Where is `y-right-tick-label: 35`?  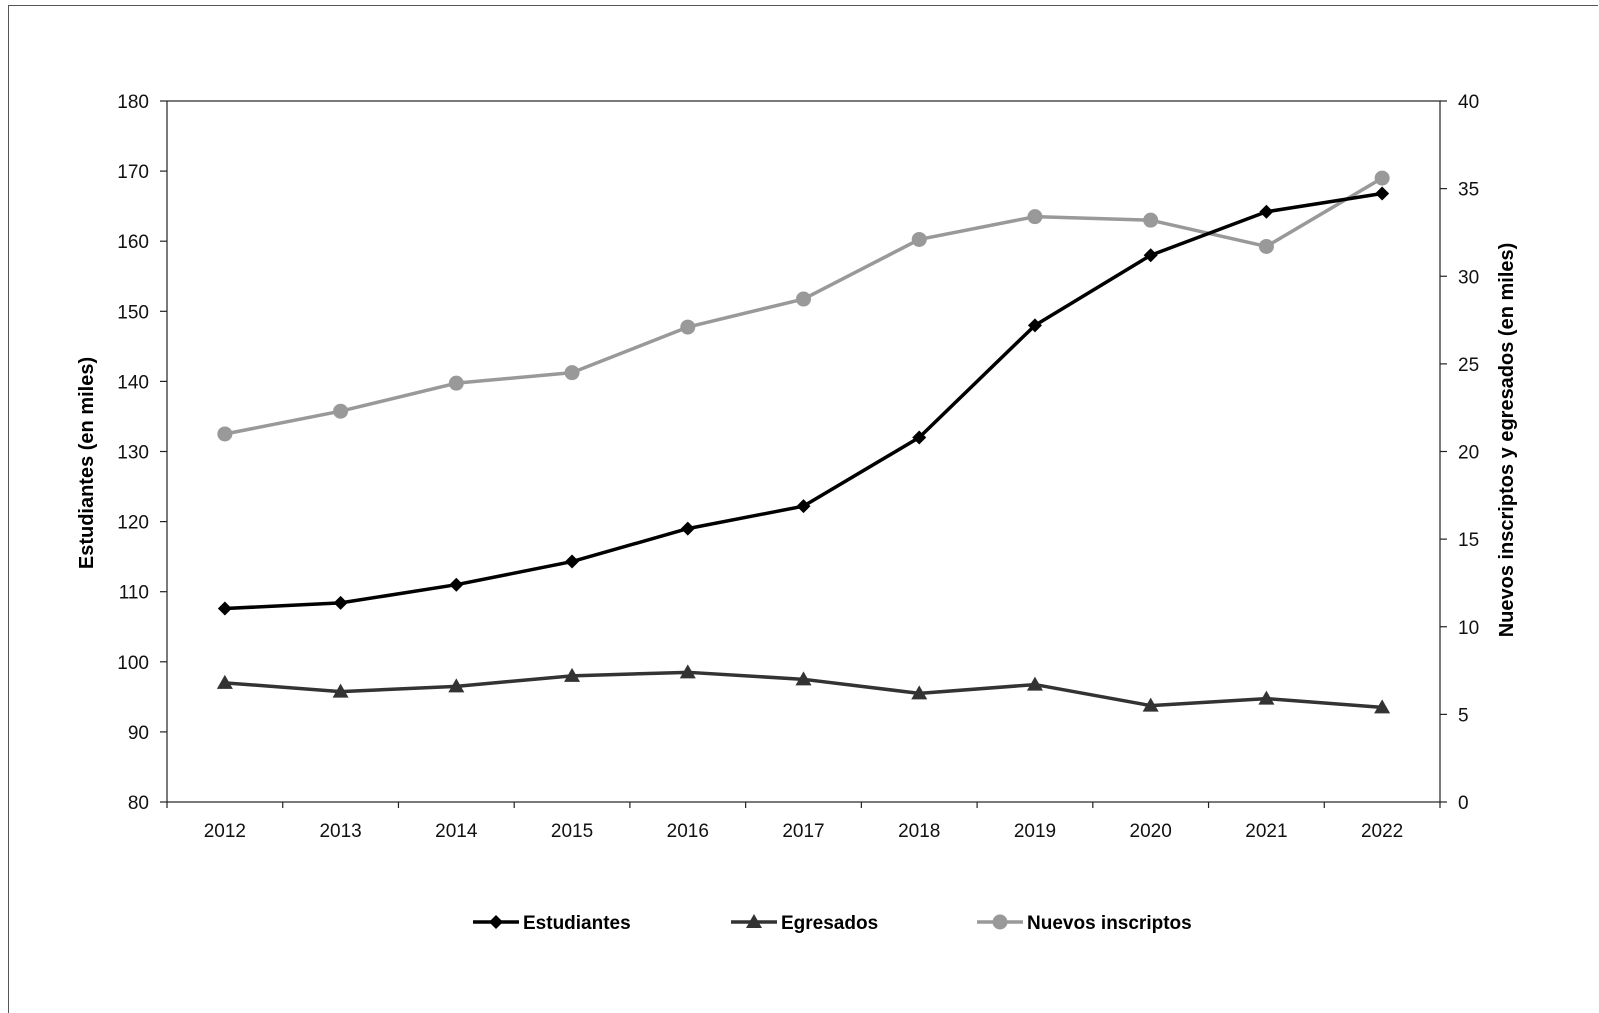
y-right-tick-label: 35 is located at coordinates (1468, 190).